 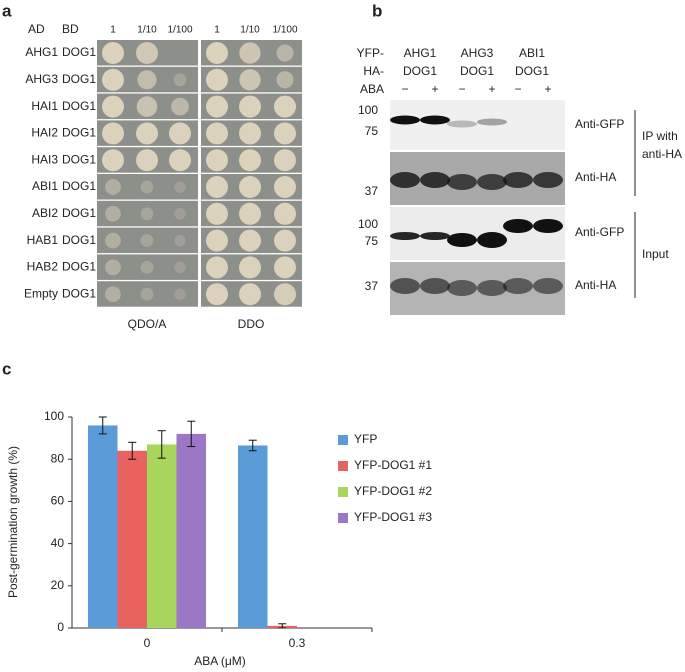 What do you see at coordinates (655, 254) in the screenshot?
I see `input-label: Input` at bounding box center [655, 254].